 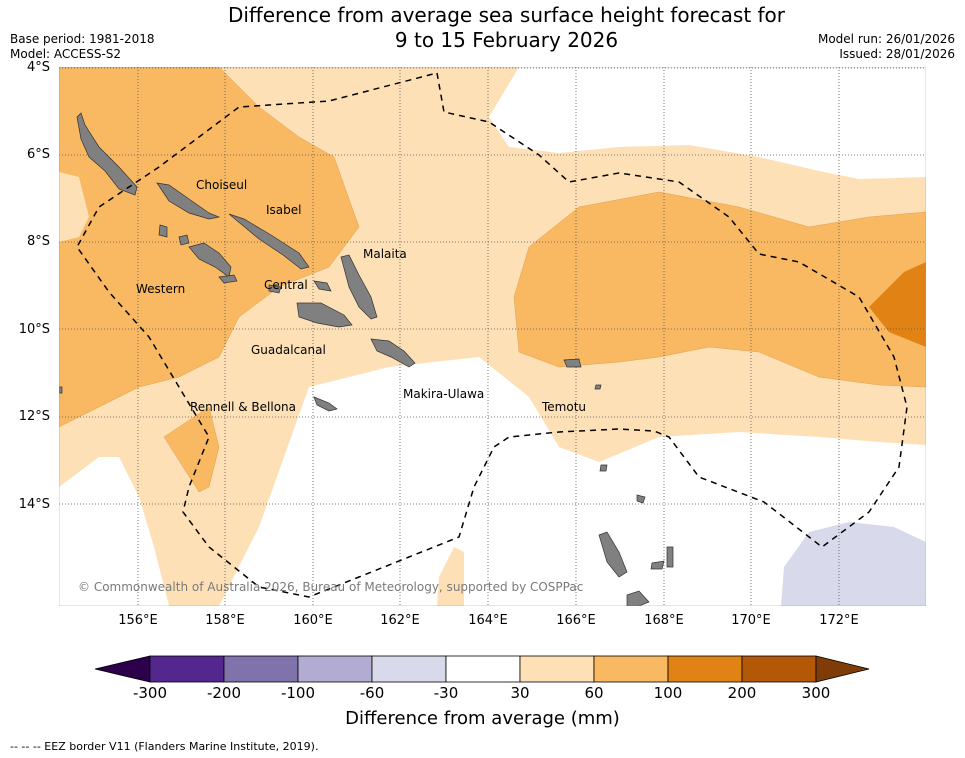 I want to click on island-isabel-tail, so click(x=269, y=241).